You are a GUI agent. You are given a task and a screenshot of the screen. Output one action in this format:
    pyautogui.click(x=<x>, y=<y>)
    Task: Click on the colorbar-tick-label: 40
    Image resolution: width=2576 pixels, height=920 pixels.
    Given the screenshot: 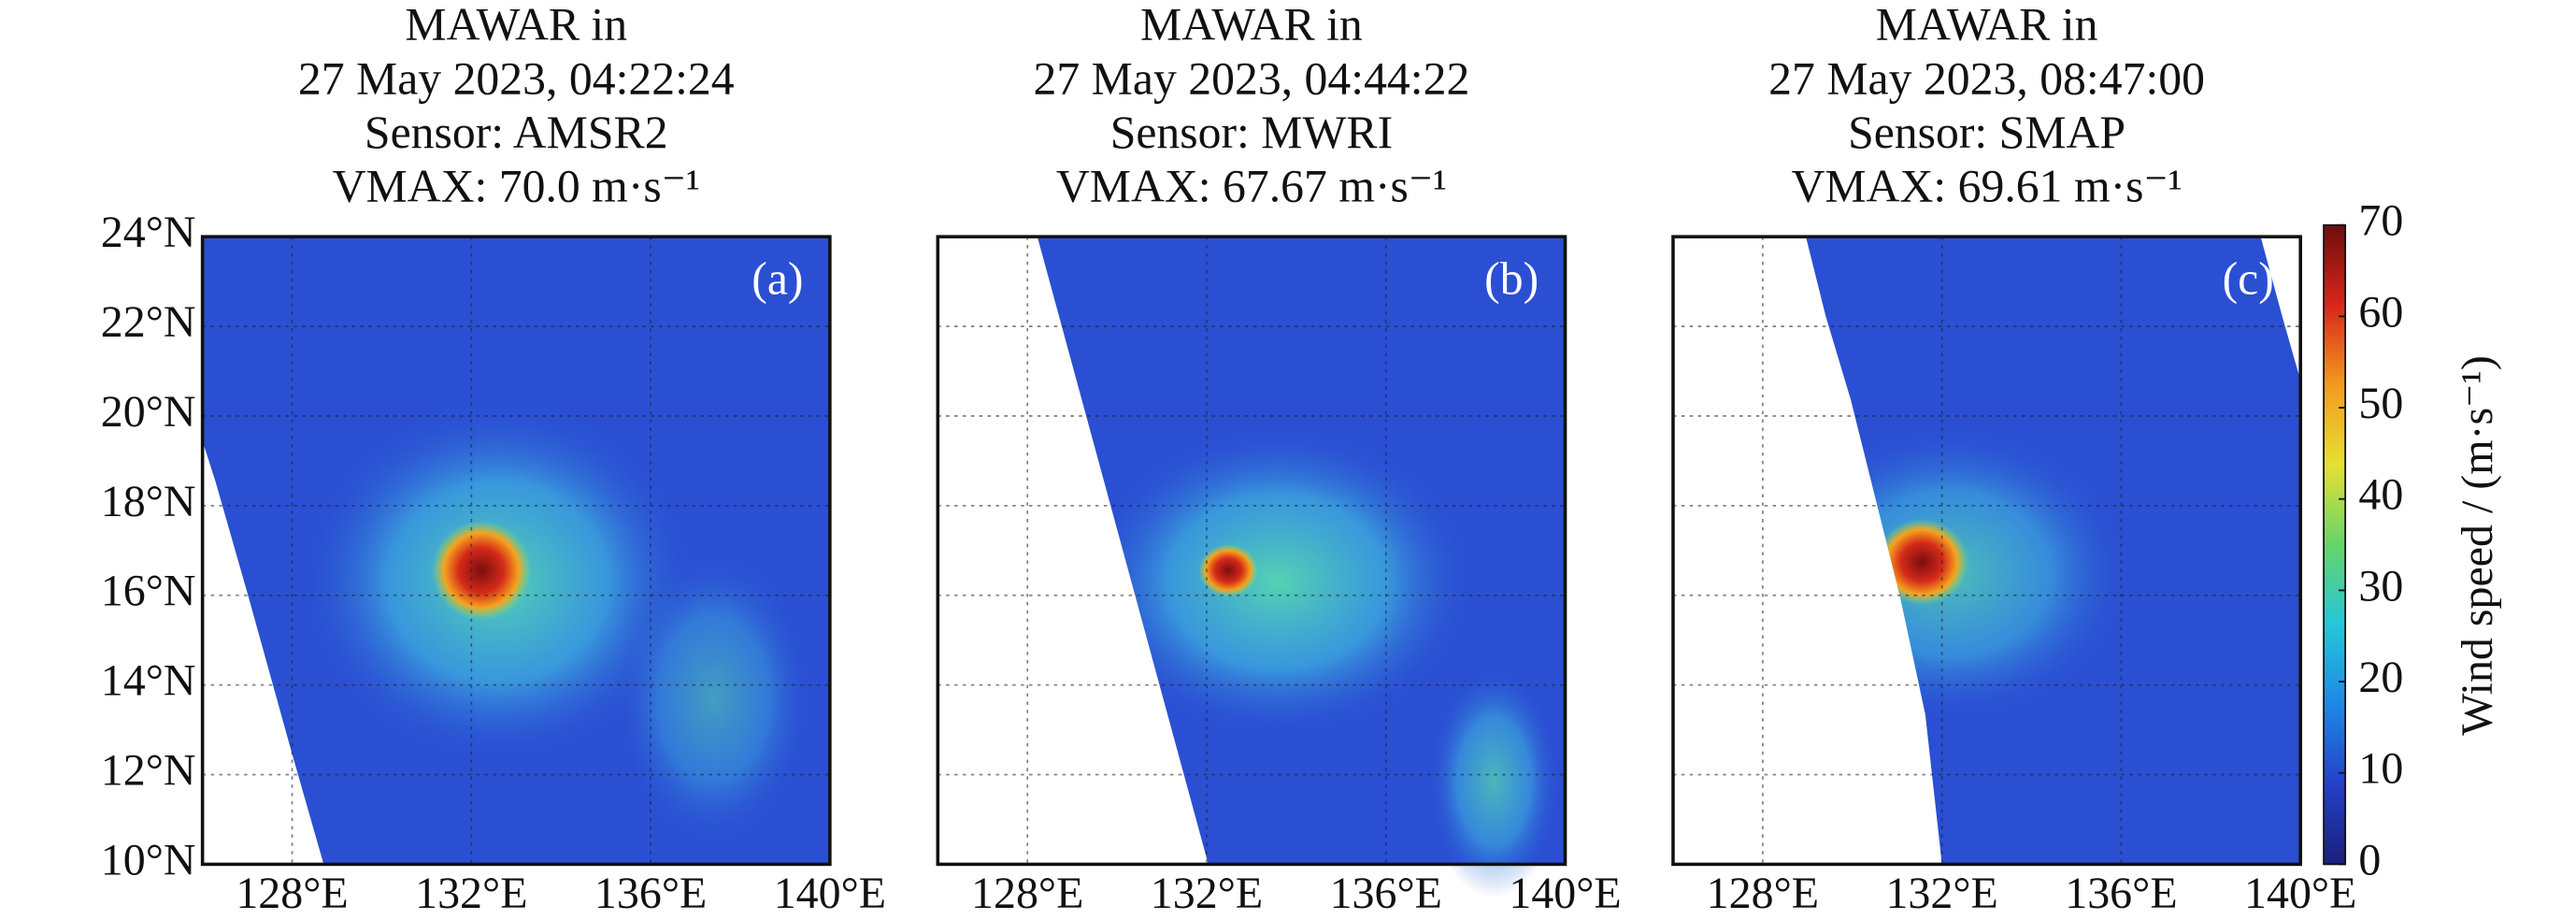 What is the action you would take?
    pyautogui.click(x=2380, y=495)
    